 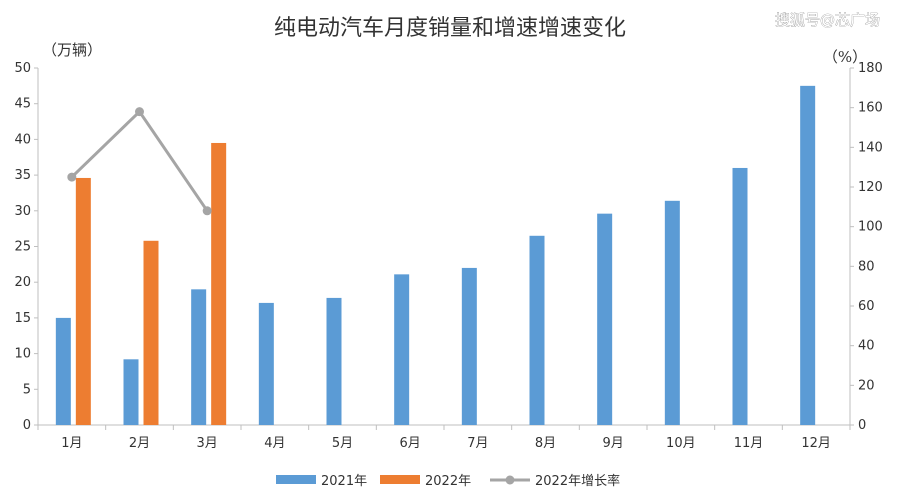 I want to click on x-tick-label: 11月, so click(x=749, y=443).